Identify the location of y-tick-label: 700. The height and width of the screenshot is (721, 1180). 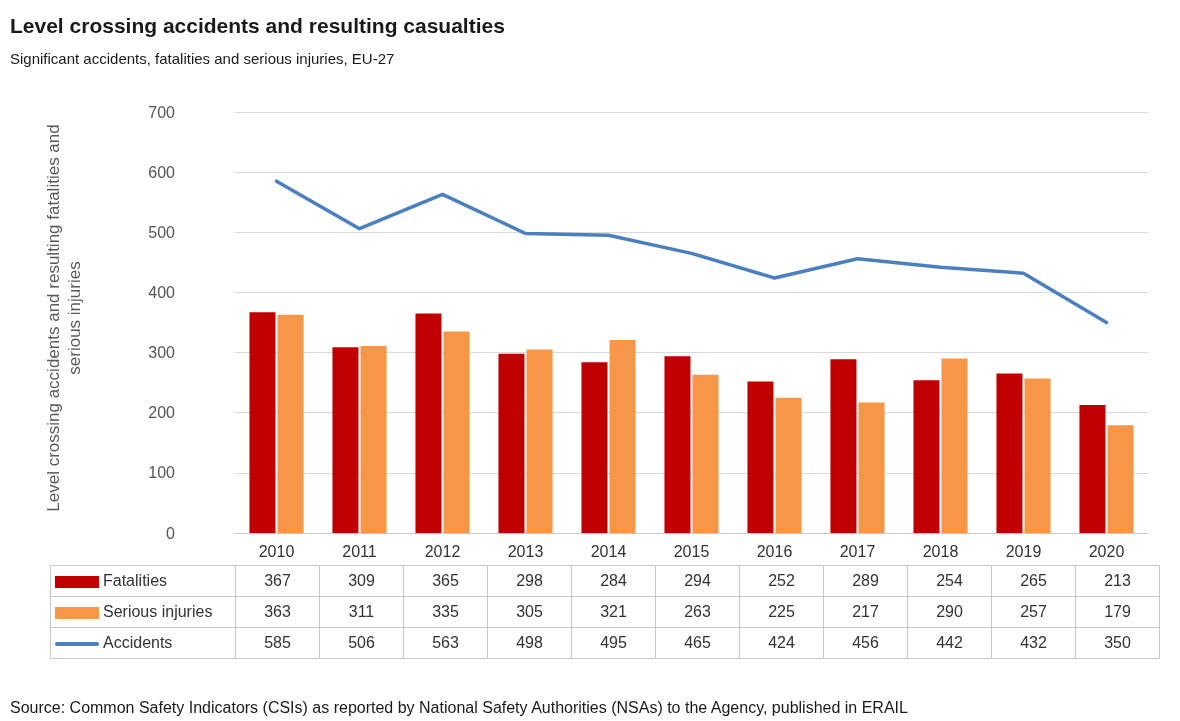
(162, 112).